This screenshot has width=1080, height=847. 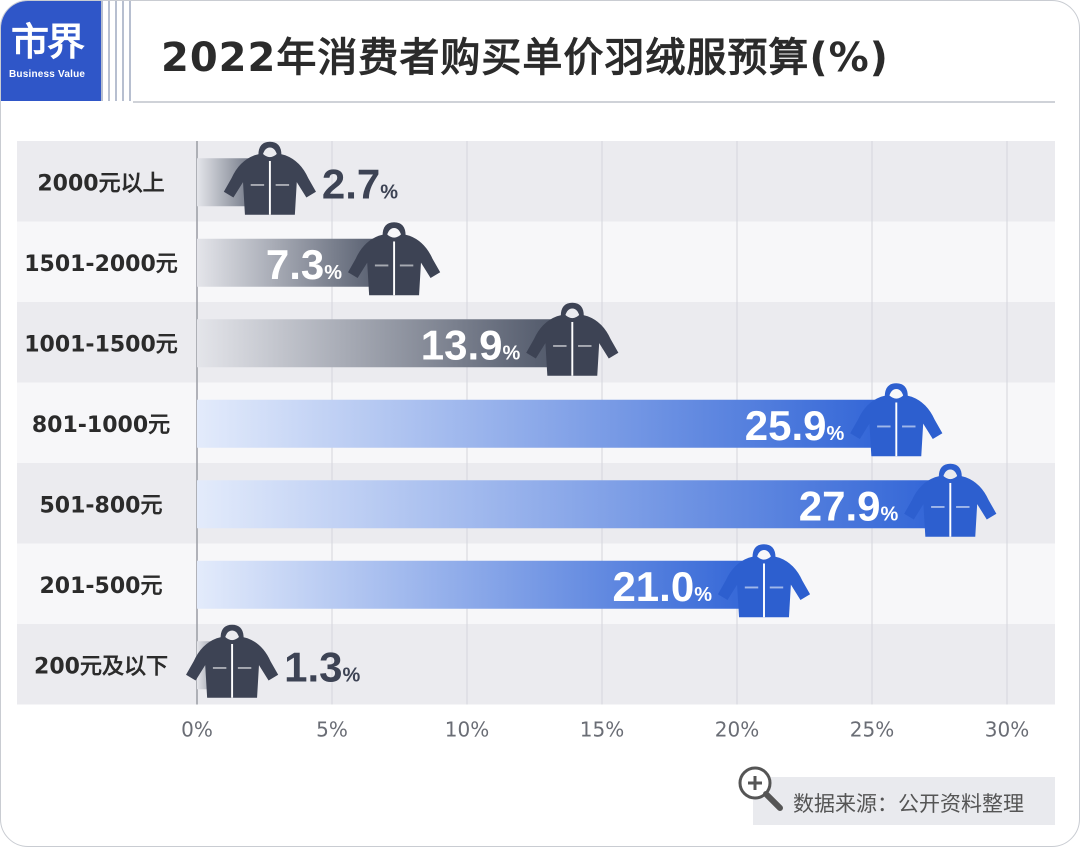 I want to click on value-label: 27.9%, so click(x=849, y=505).